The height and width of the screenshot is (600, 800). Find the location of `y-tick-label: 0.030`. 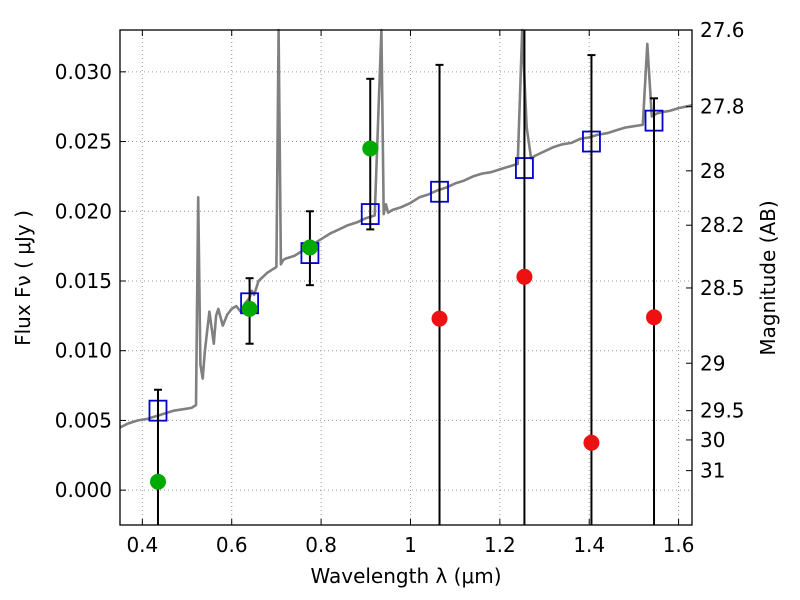

y-tick-label: 0.030 is located at coordinates (83, 72).